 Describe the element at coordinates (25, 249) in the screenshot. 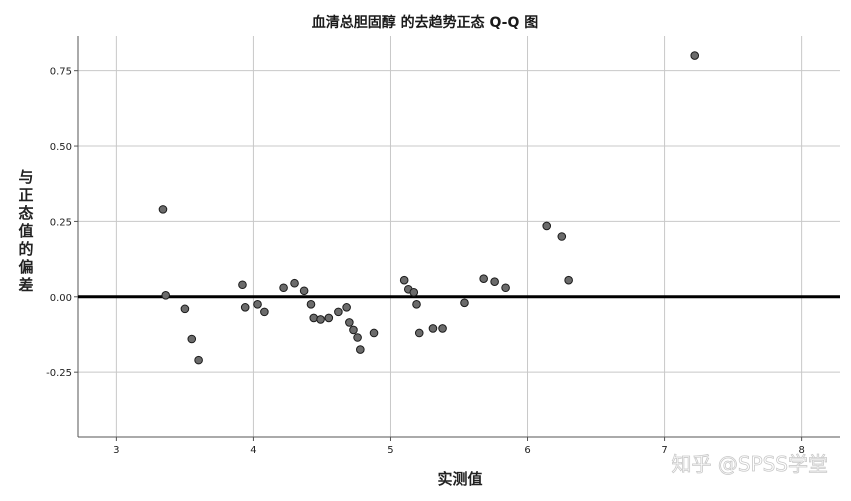

I see `y-axis-title-char: 的` at that location.